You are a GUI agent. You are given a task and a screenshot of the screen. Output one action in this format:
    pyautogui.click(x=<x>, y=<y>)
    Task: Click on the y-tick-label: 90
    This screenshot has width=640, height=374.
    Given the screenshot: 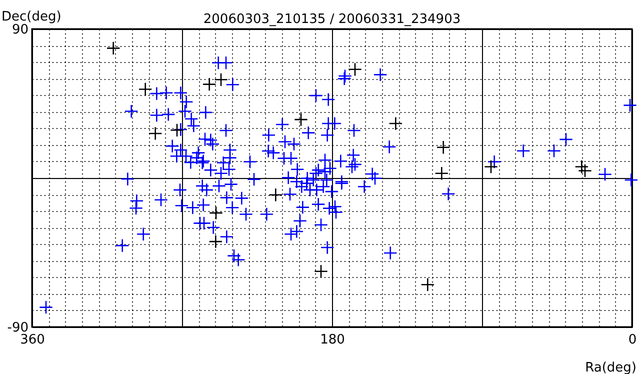 What is the action you would take?
    pyautogui.click(x=20, y=30)
    